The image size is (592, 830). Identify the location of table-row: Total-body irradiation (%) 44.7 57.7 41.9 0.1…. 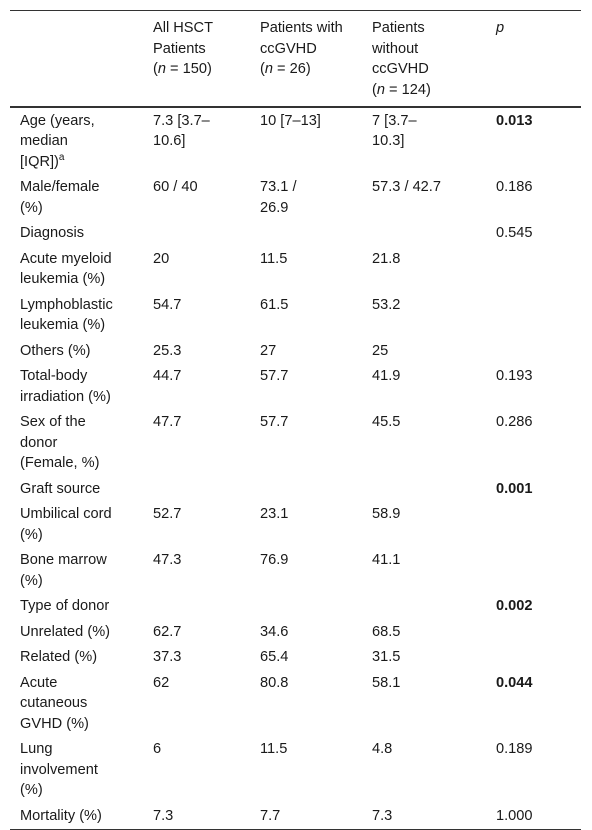
(295, 387).